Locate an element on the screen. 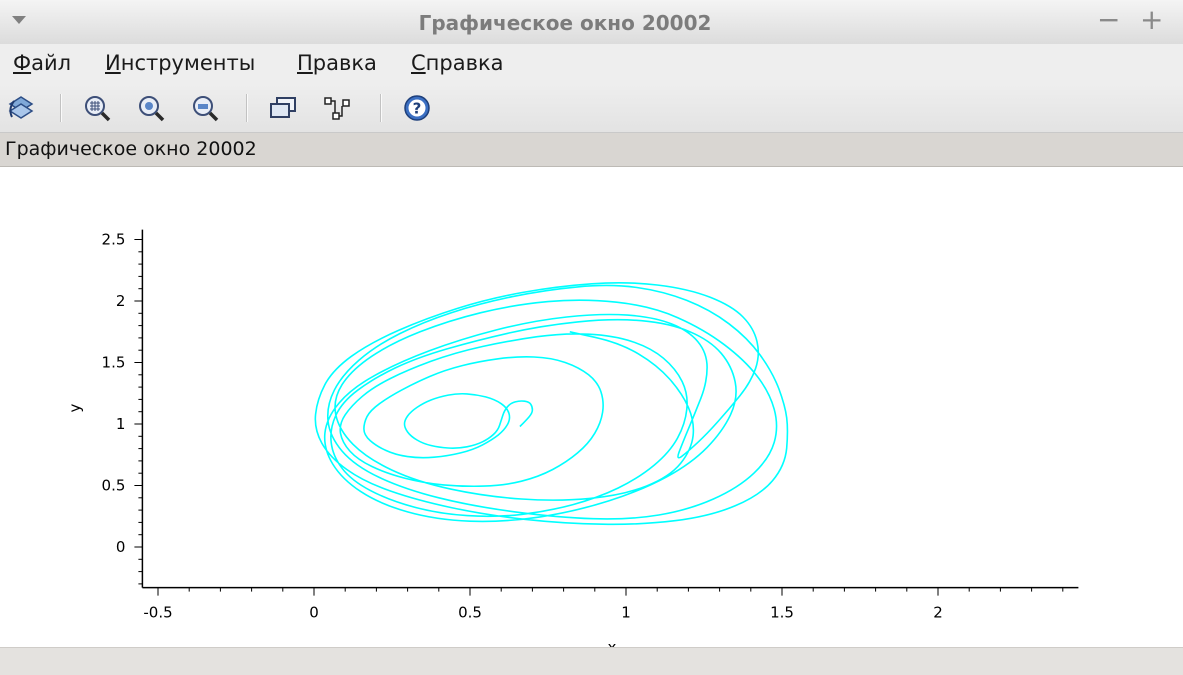 The width and height of the screenshot is (1183, 675). menu-help-label: правка is located at coordinates (464, 63).